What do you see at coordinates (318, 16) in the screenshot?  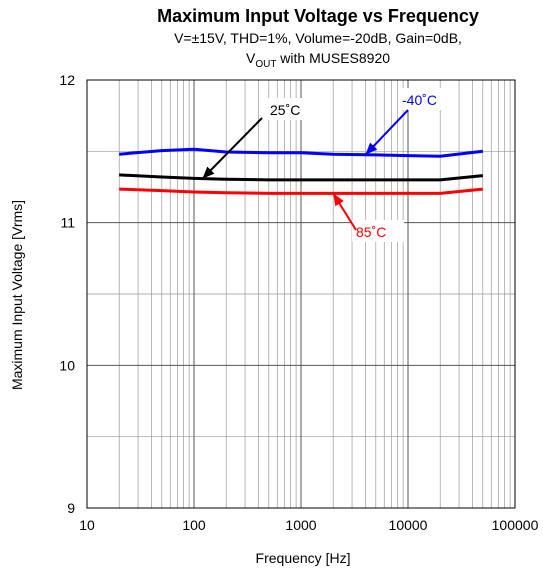 I see `chart-title: Maximum Input Voltage vs Frequency` at bounding box center [318, 16].